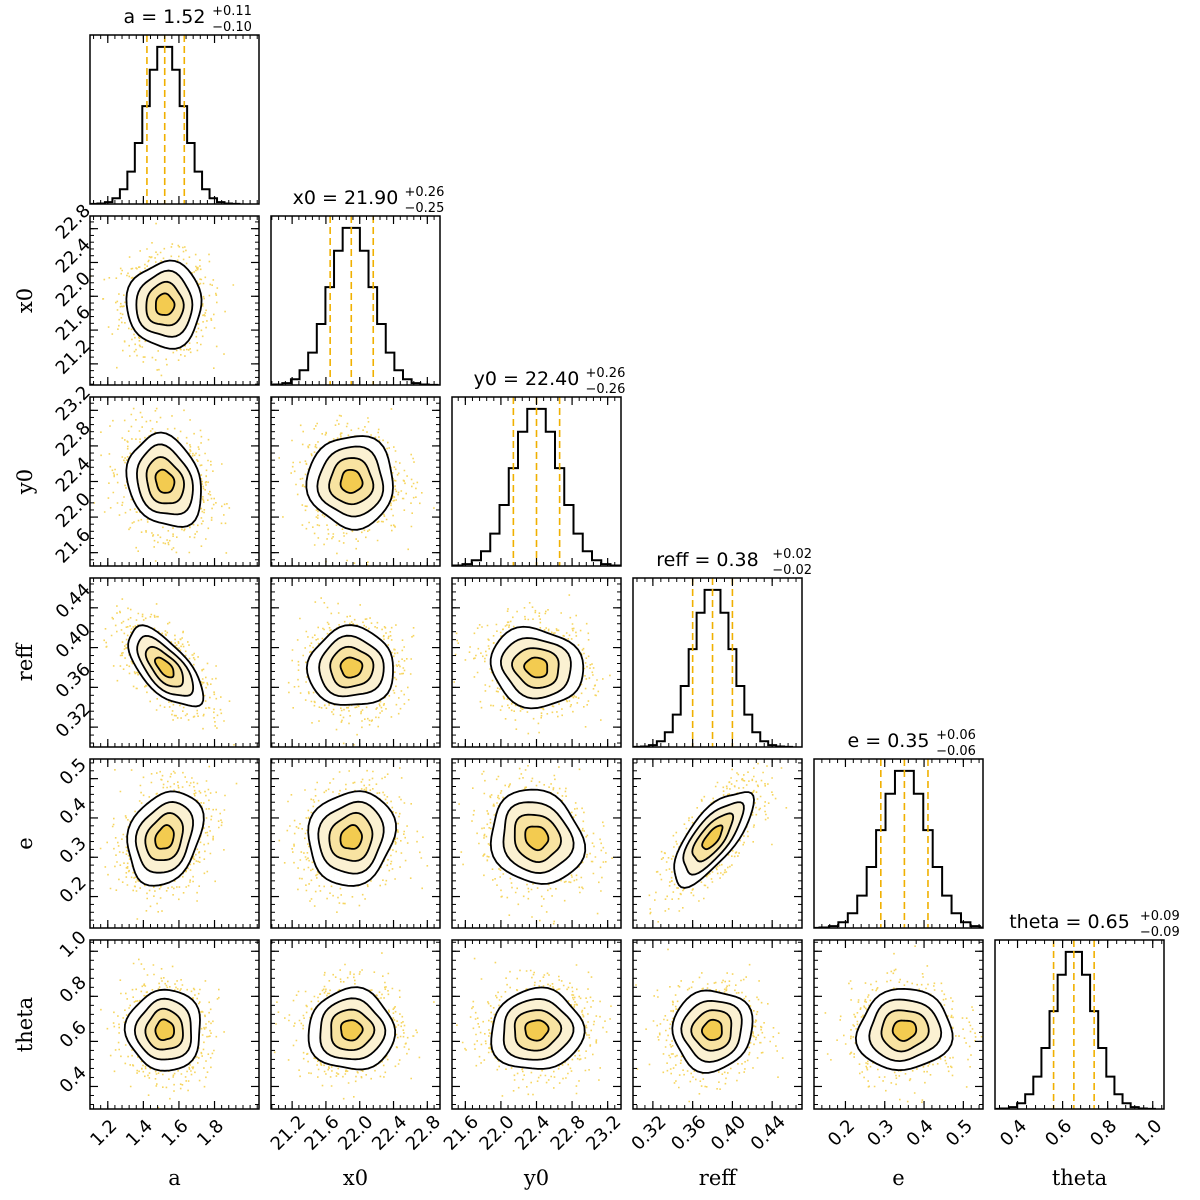 Image resolution: width=1200 pixels, height=1200 pixels. What do you see at coordinates (768, 1133) in the screenshot?
I see `x-tick-label: 0.44` at bounding box center [768, 1133].